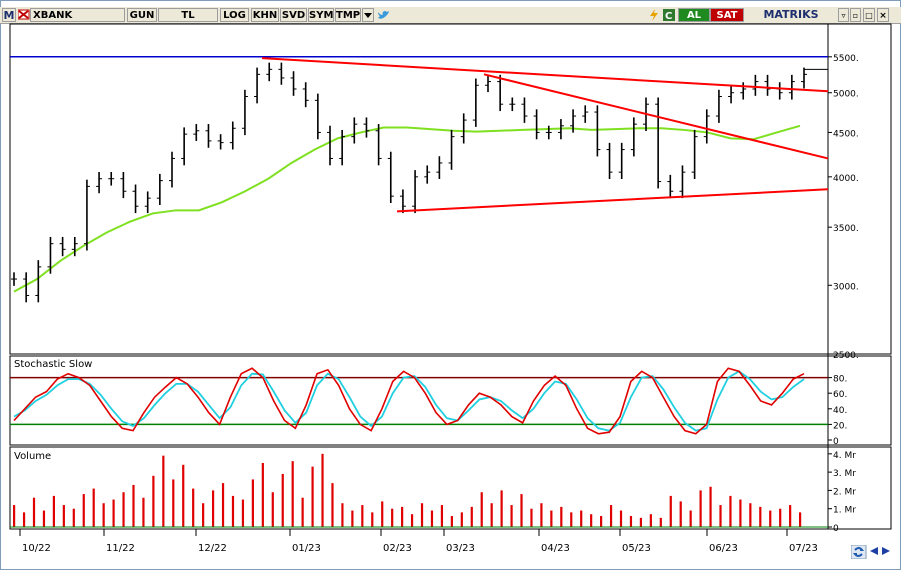 This screenshot has height=570, width=901. I want to click on x-tick-label: 02/23, so click(397, 548).